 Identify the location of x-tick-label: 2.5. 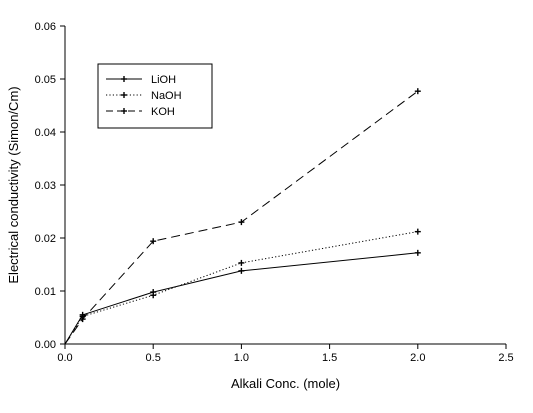
(505, 358).